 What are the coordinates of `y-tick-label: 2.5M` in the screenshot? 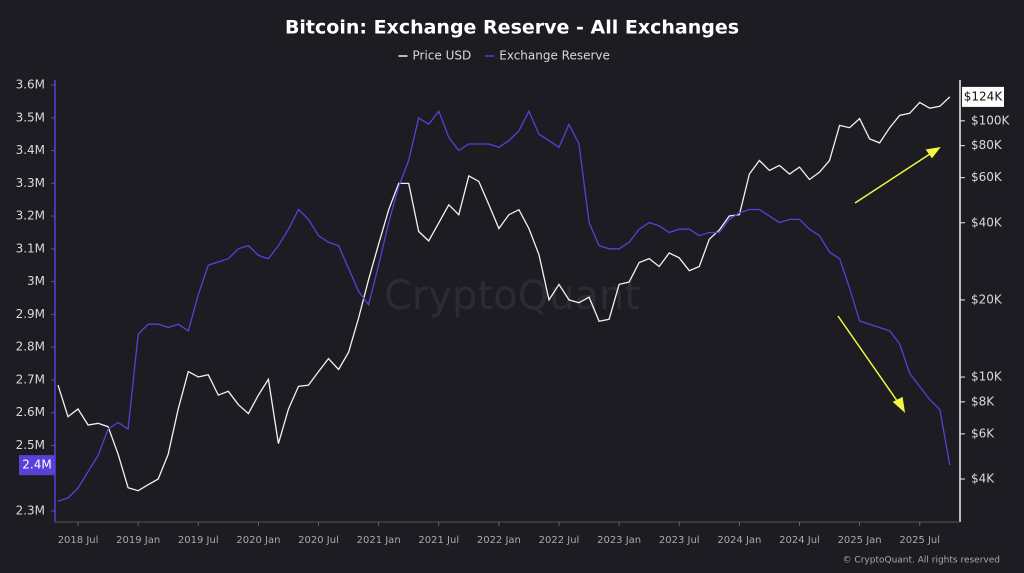 It's located at (30, 445).